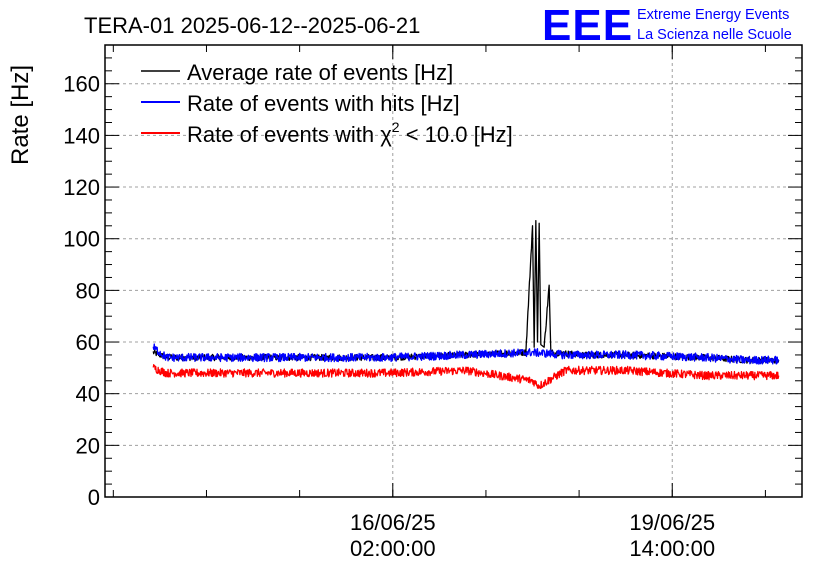 Image resolution: width=836 pixels, height=572 pixels. Describe the element at coordinates (20, 115) in the screenshot. I see `y-axis-label: Rate [Hz]` at that location.